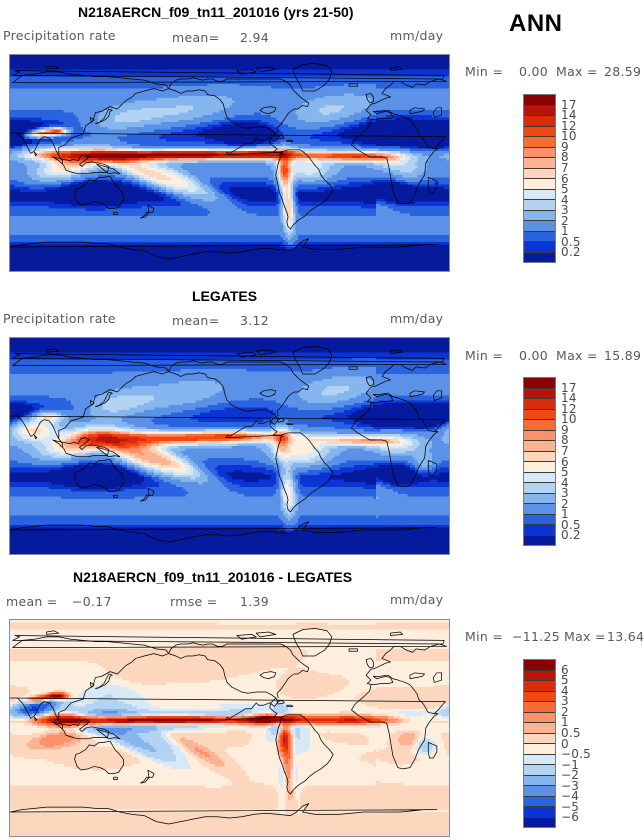 This screenshot has width=644, height=840. I want to click on colorbar-difference: 6 5 4 3 2 1 0.5 0 −0.5 −1 −2 −3 −4 −5 −6, so click(578, 743).